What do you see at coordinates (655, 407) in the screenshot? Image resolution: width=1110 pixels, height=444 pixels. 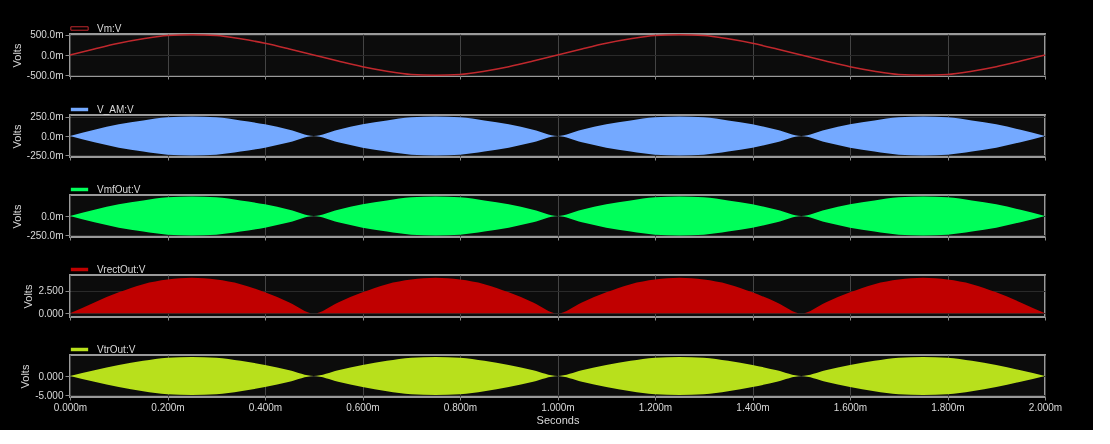 I see `x-tick-label: 1.200m` at bounding box center [655, 407].